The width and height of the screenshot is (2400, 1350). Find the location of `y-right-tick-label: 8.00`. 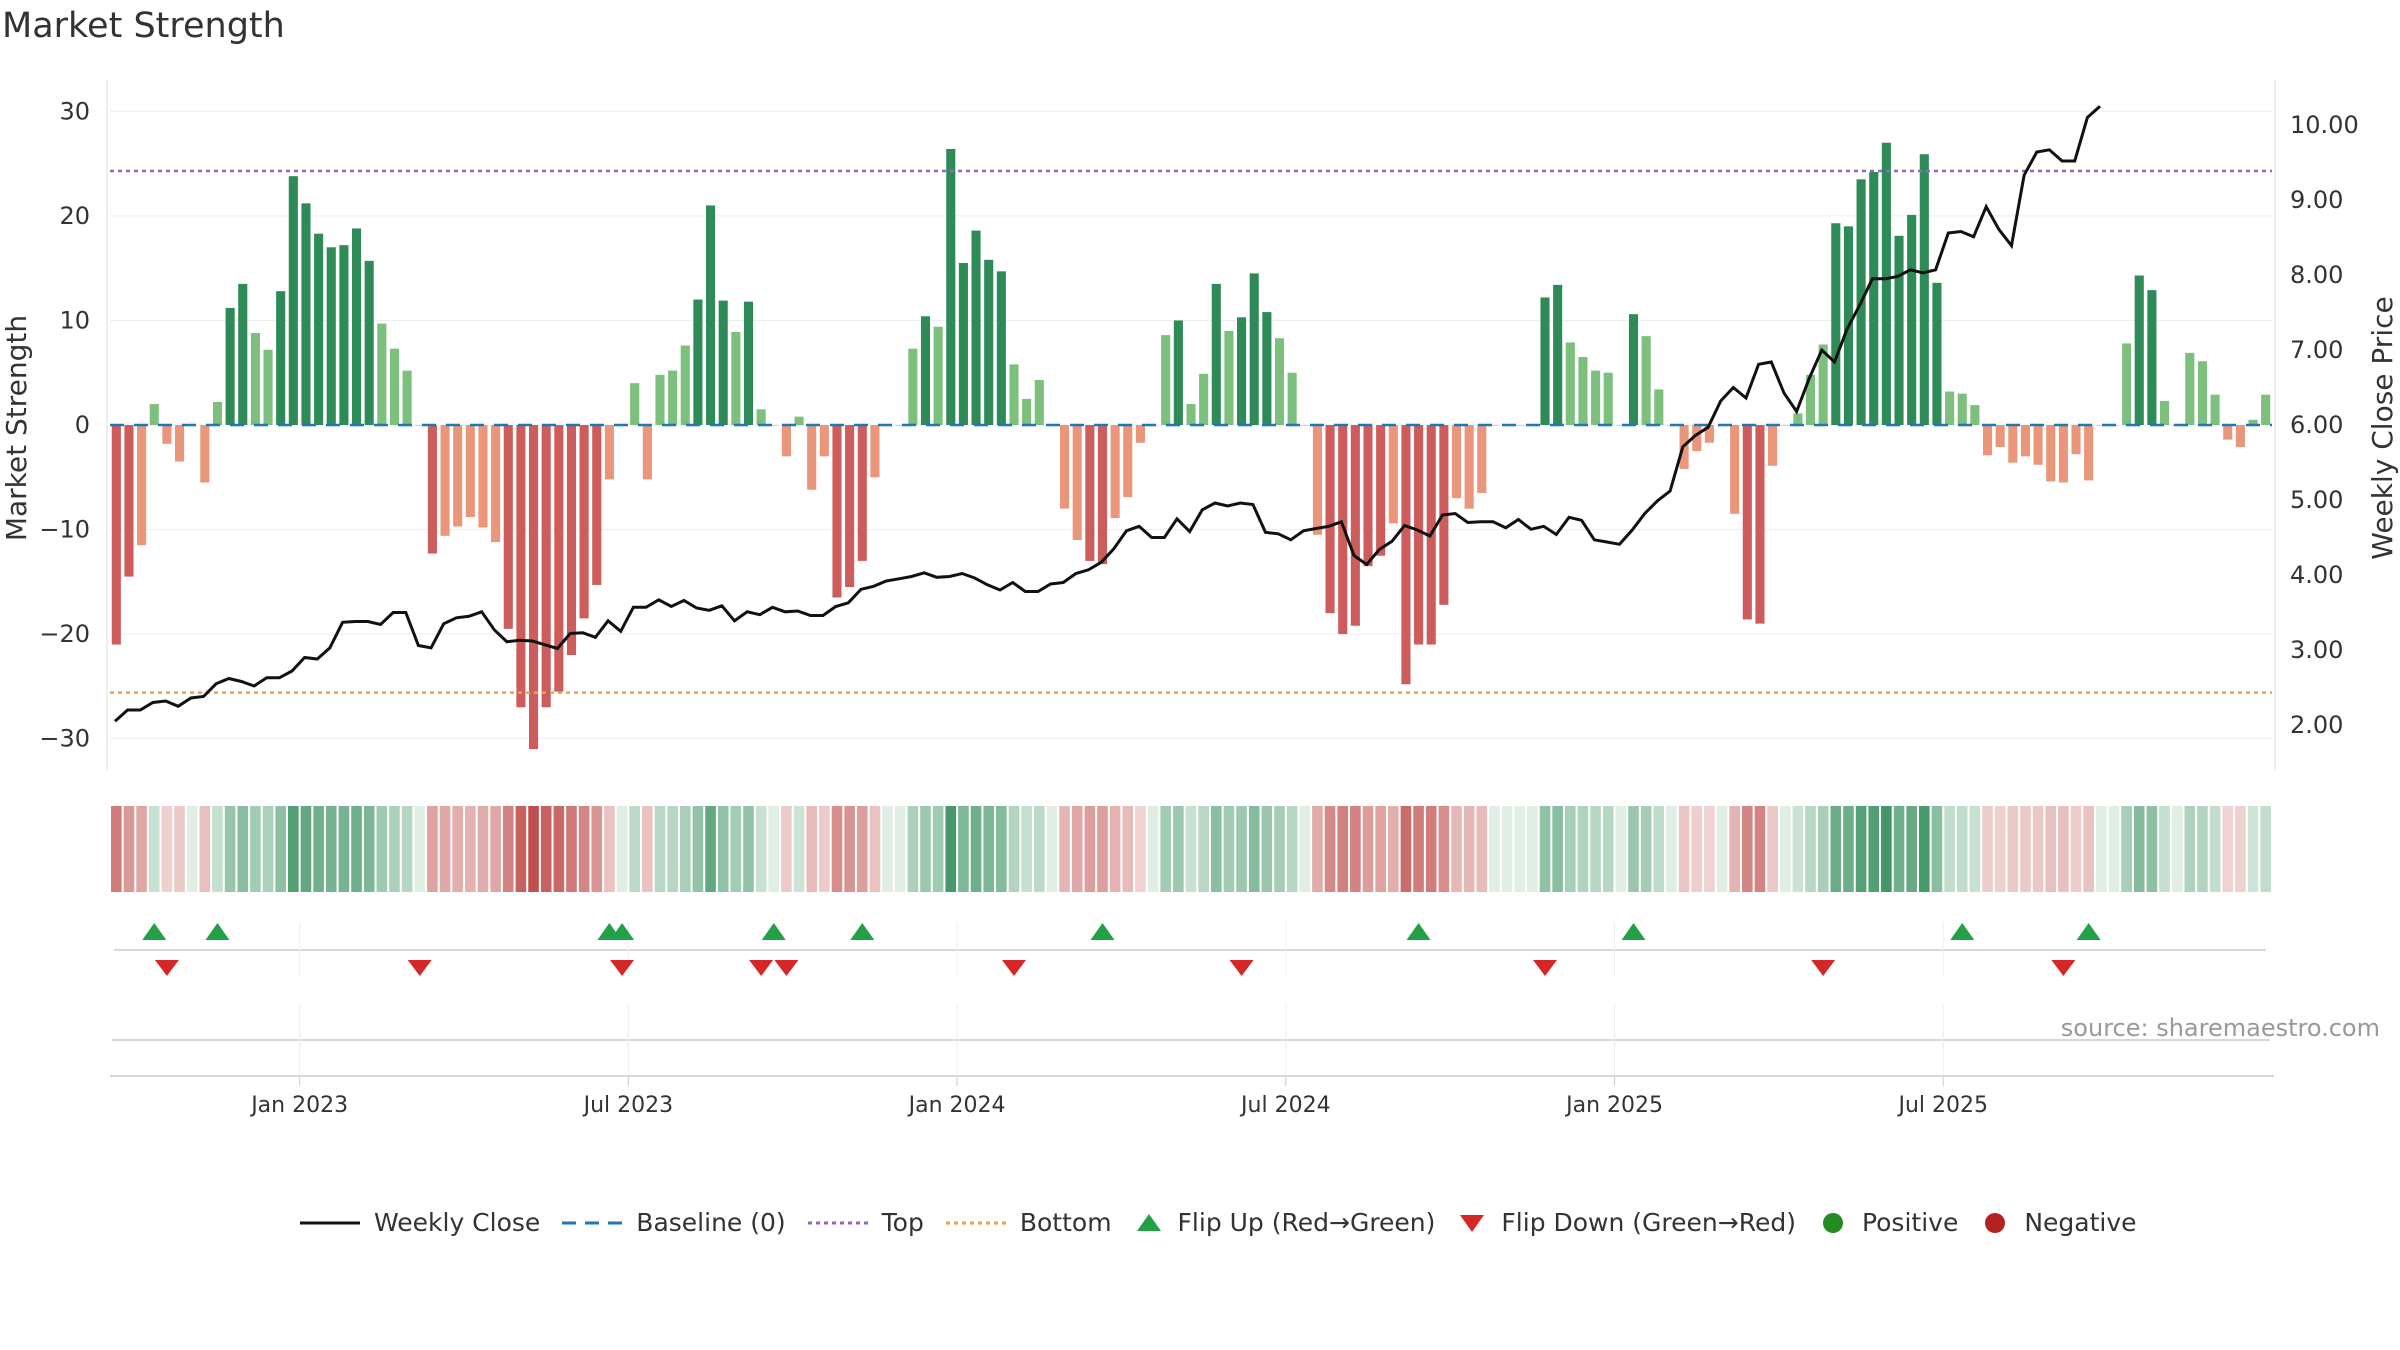

y-right-tick-label: 8.00 is located at coordinates (2316, 275).